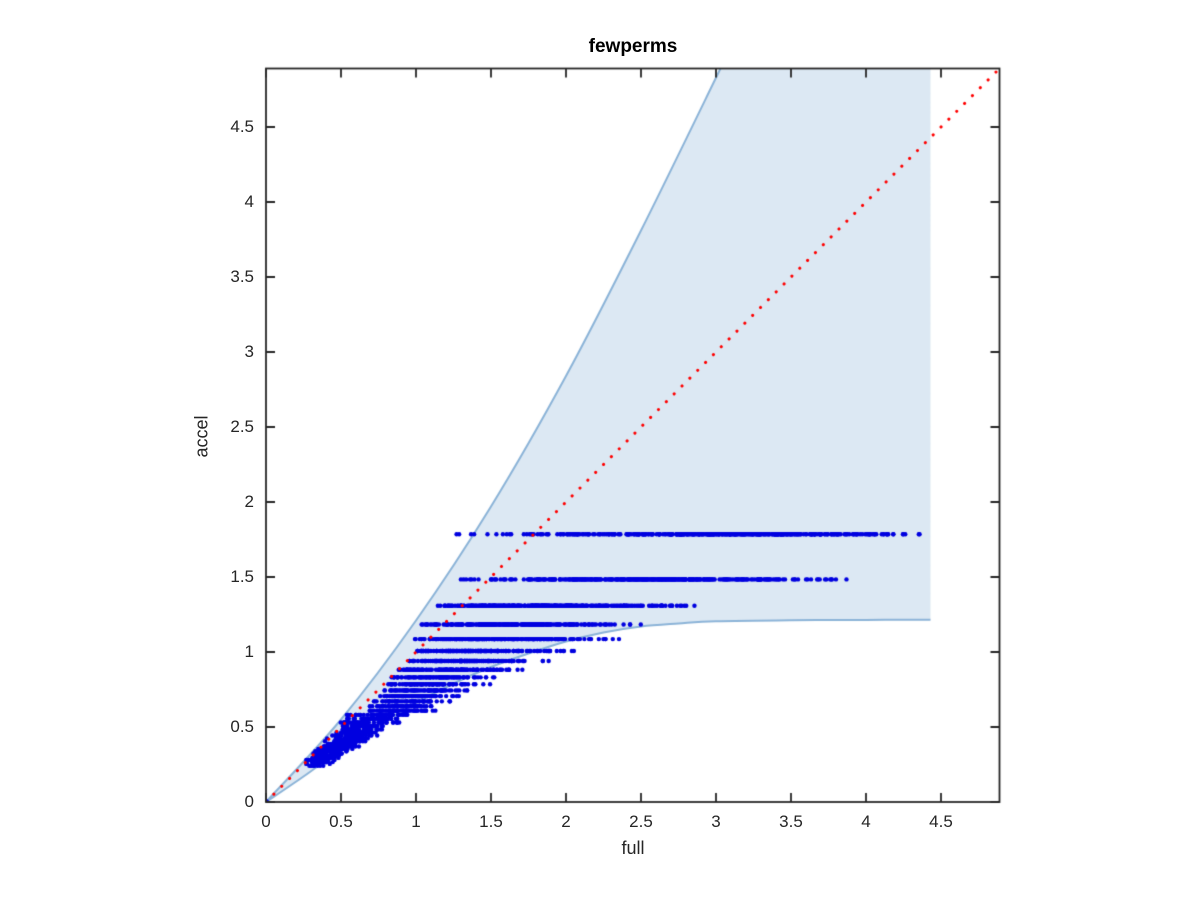 The width and height of the screenshot is (1200, 900). I want to click on y-tick-label: 3.5, so click(242, 276).